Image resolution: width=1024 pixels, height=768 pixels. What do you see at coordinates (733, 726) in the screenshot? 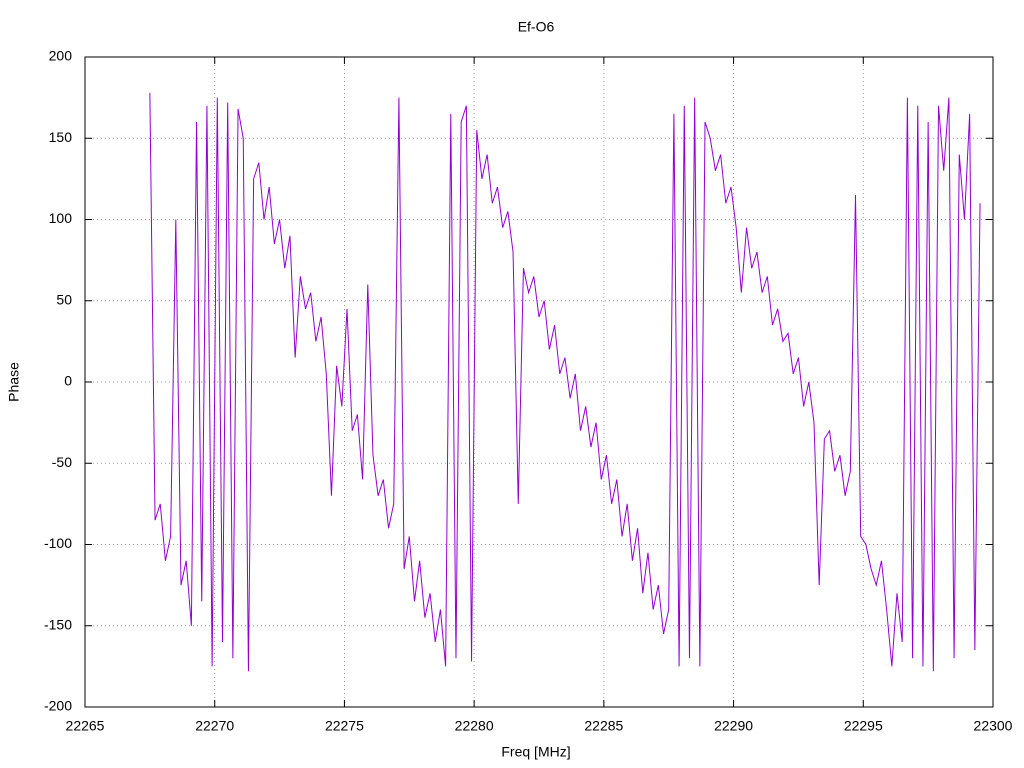
I see `x-tick-label: 22290` at bounding box center [733, 726].